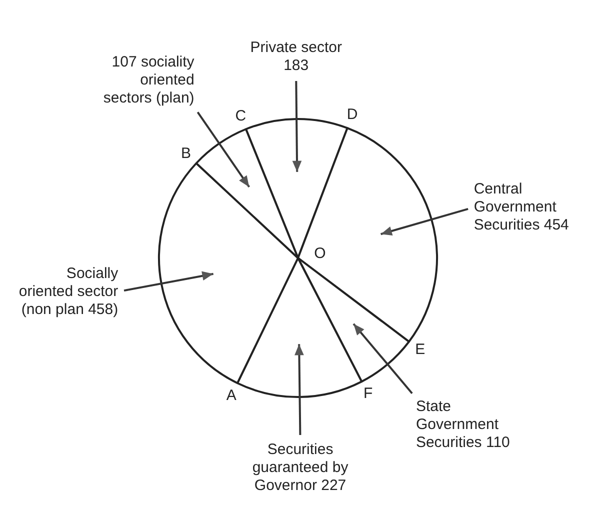  I want to click on text: B, so click(186, 153).